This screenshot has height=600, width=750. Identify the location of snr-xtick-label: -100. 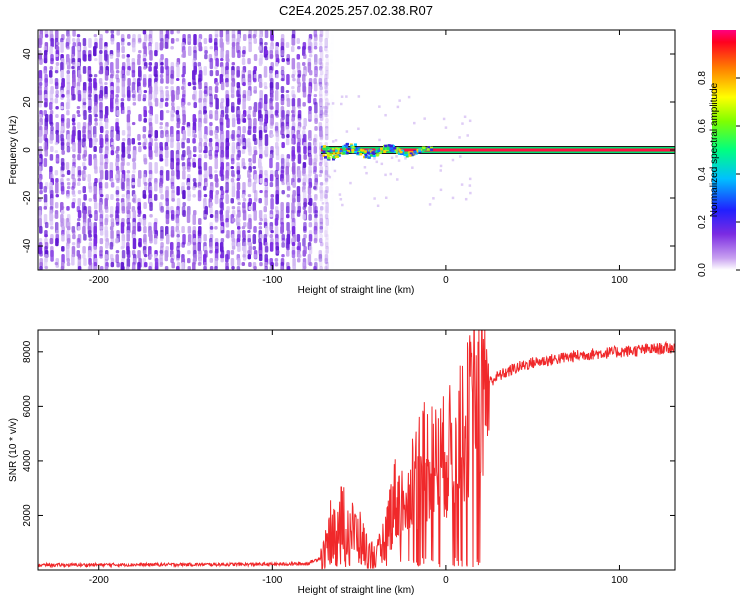
(272, 580).